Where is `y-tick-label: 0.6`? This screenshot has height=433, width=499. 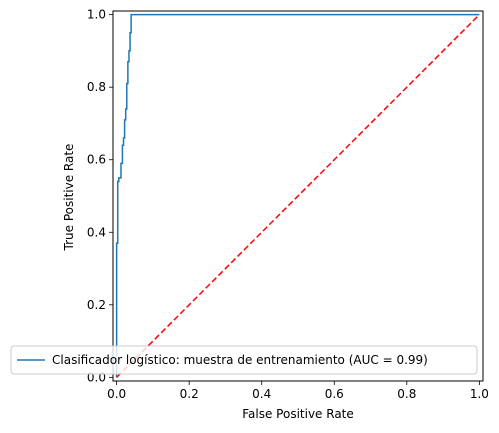 y-tick-label: 0.6 is located at coordinates (96, 160).